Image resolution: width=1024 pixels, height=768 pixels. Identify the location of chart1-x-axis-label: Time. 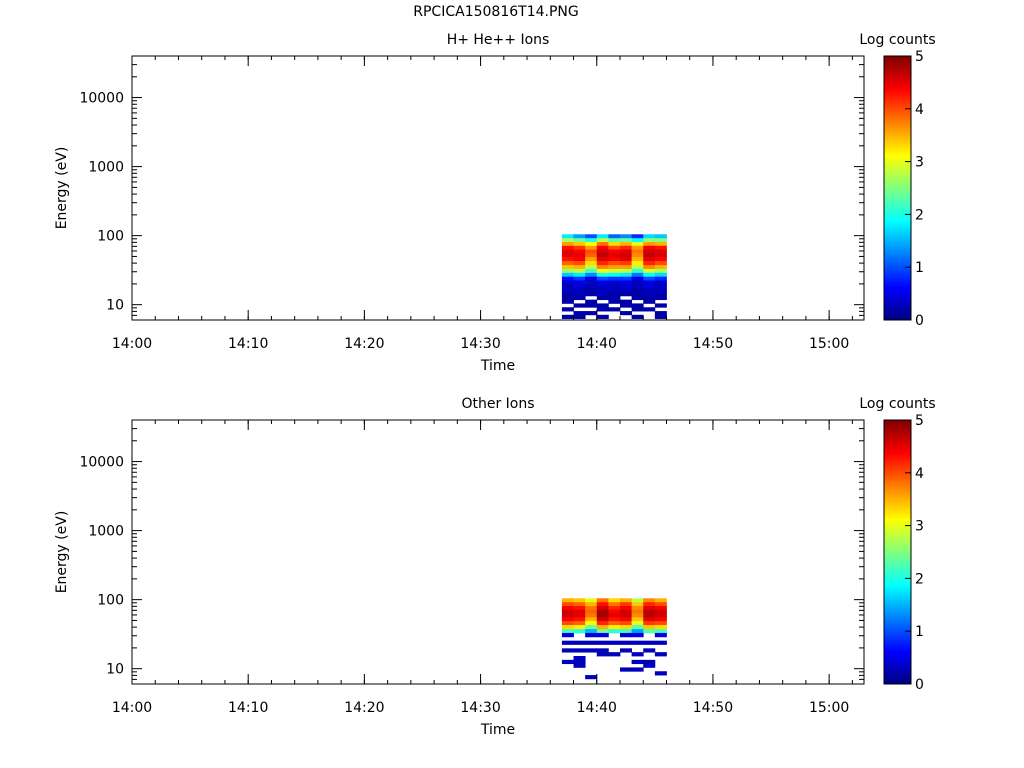
(497, 366).